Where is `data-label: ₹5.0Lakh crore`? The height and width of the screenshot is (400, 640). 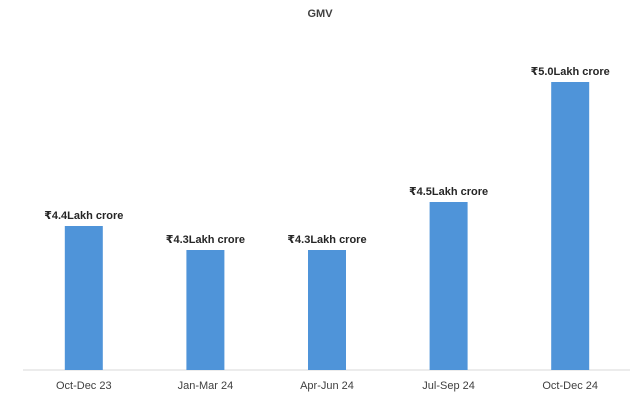
data-label: ₹5.0Lakh crore is located at coordinates (570, 72).